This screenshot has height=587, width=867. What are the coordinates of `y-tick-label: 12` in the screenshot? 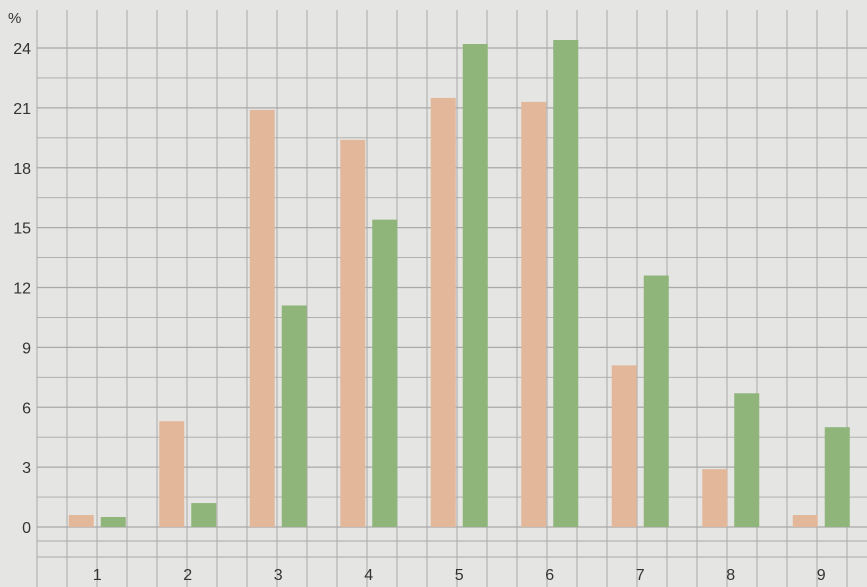 It's located at (22, 289).